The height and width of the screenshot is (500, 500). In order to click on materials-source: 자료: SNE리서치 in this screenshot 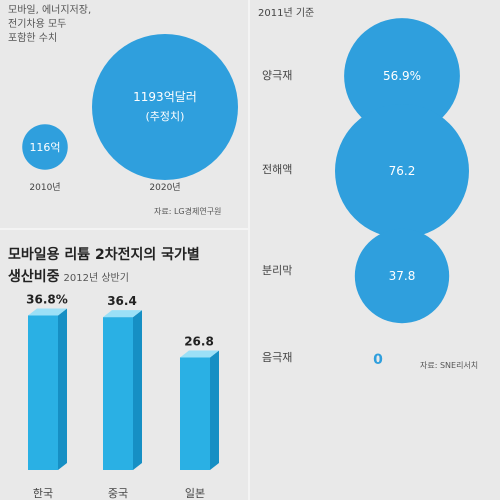, I will do `click(449, 365)`.